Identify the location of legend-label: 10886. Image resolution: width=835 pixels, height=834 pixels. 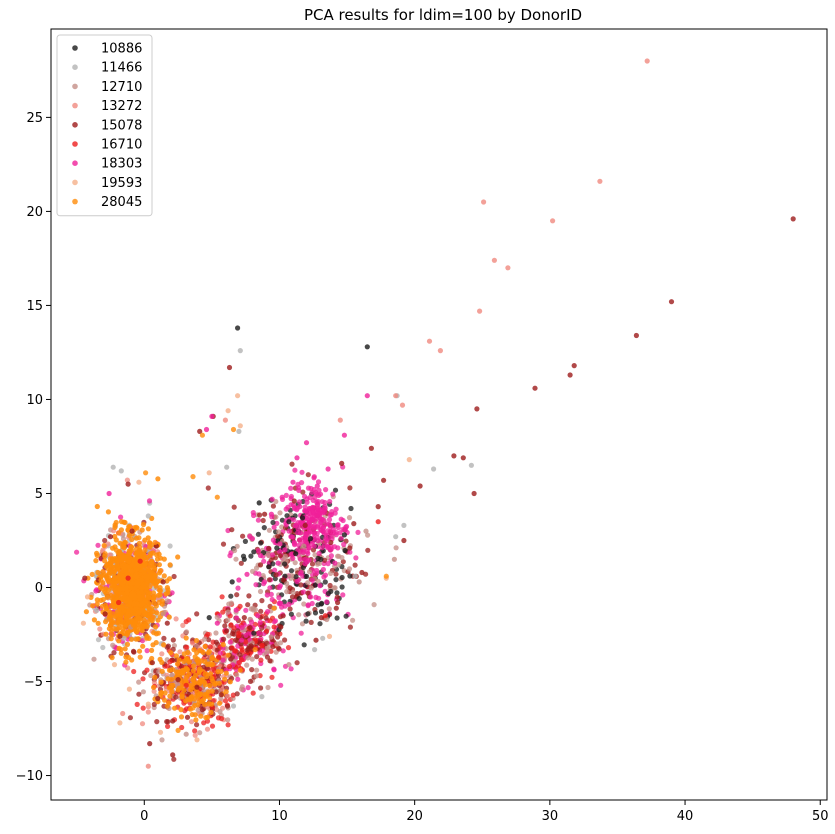
(121, 49).